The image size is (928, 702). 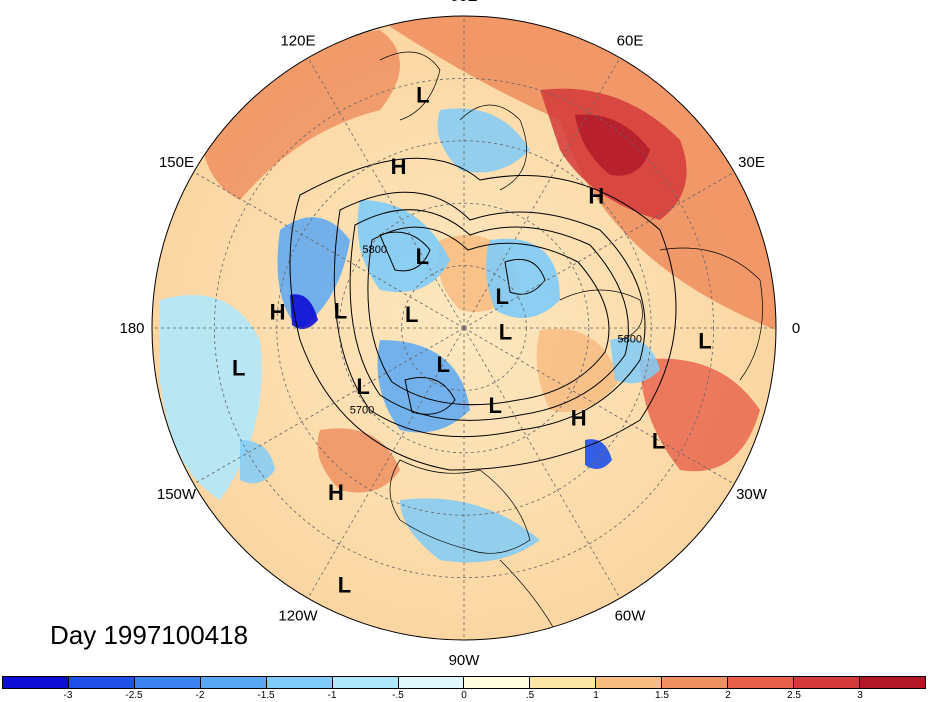 What do you see at coordinates (200, 695) in the screenshot?
I see `colorbar-tick-label: -2` at bounding box center [200, 695].